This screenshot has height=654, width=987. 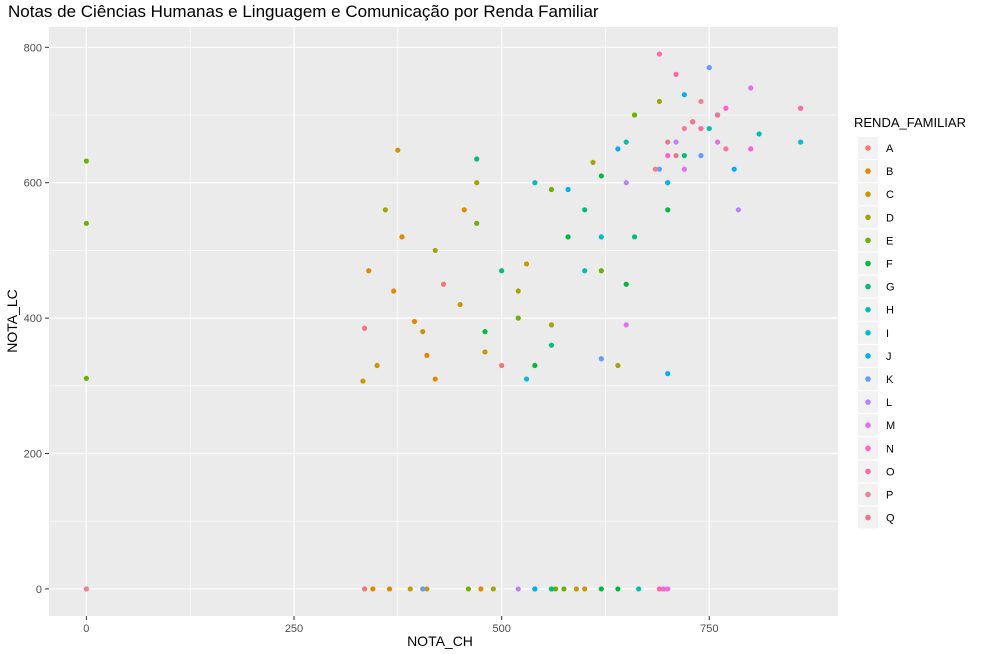 I want to click on x-axis-ticks: 0 250 500 750, so click(x=400, y=625).